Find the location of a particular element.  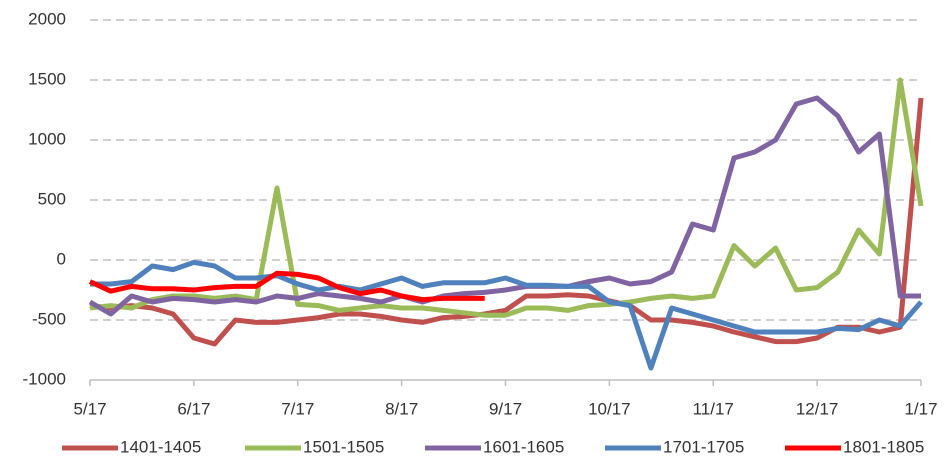

x-tick-label: 11/17 is located at coordinates (713, 408).